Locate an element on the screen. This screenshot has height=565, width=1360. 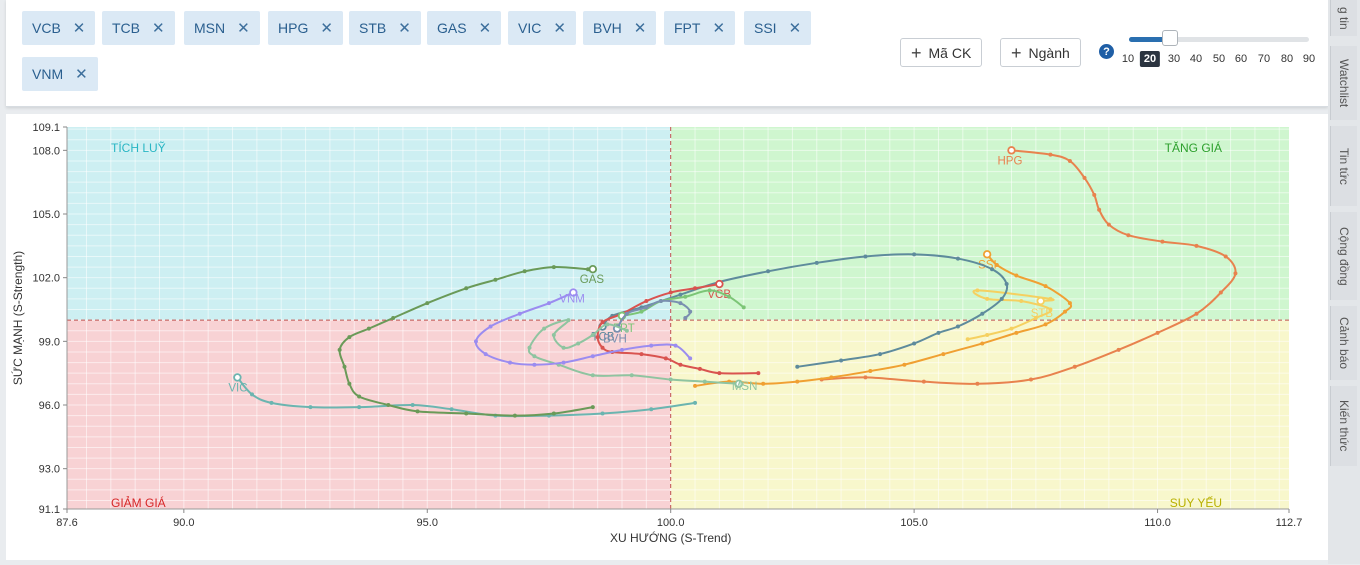
ticker-chip-stb: STB ✕ is located at coordinates (385, 28).